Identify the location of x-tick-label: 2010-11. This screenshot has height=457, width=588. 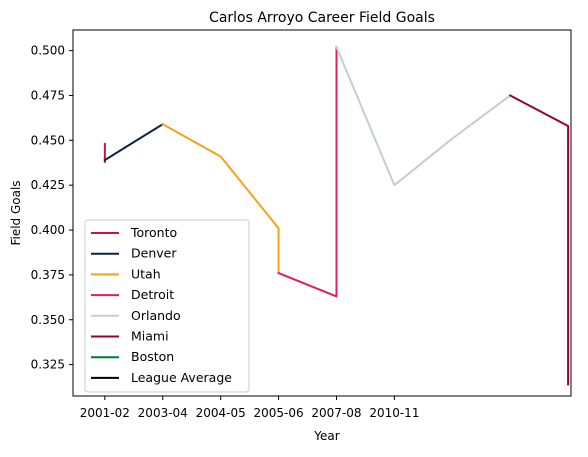
(394, 413).